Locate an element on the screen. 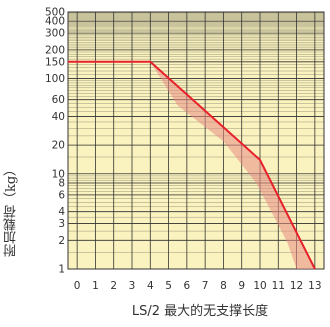 This screenshot has height=327, width=330. y-tick-label: 300 is located at coordinates (55, 34).